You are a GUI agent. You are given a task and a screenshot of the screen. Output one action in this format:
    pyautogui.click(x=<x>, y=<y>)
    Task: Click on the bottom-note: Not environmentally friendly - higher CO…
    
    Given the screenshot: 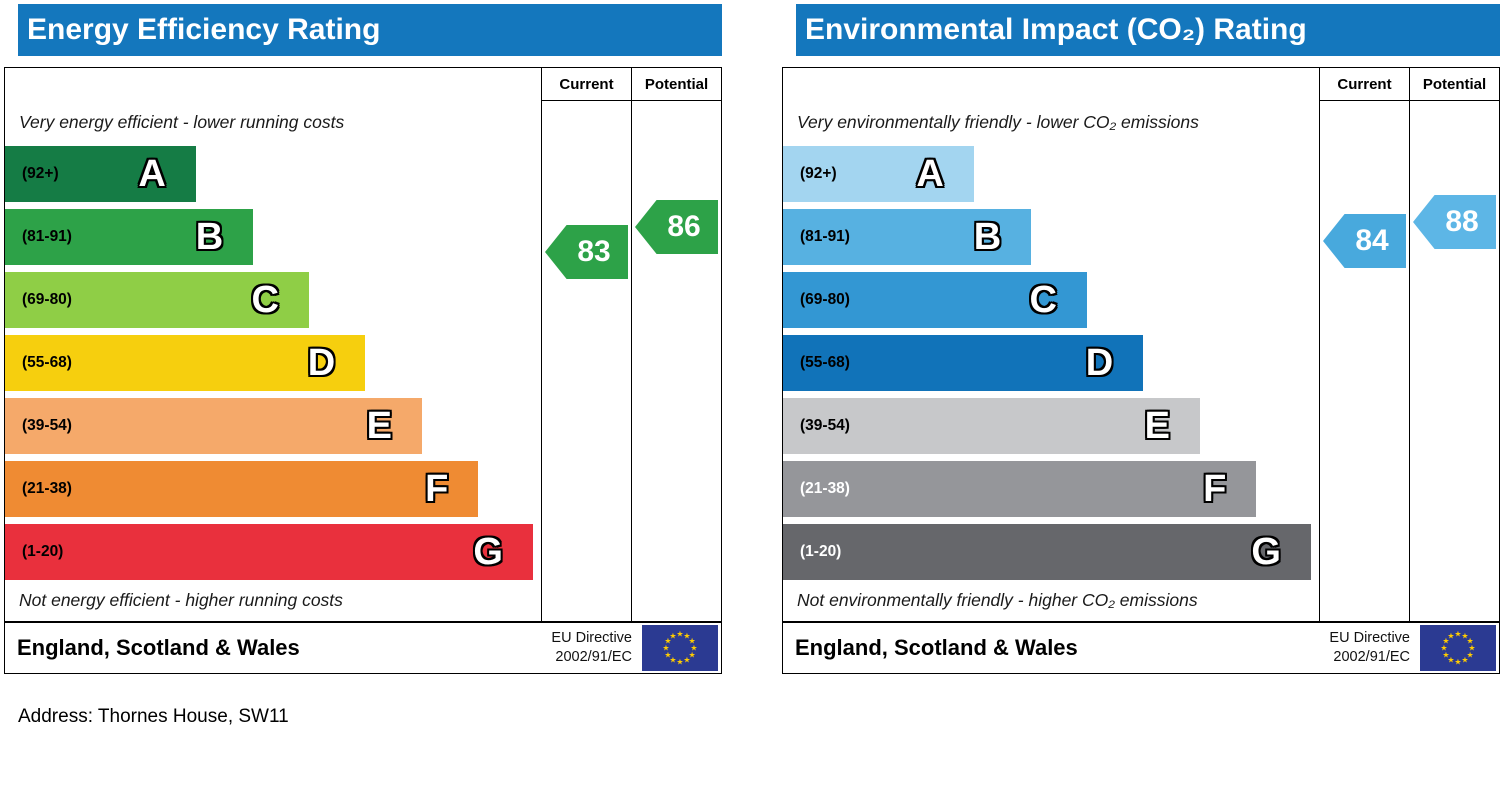 What is the action you would take?
    pyautogui.click(x=997, y=600)
    